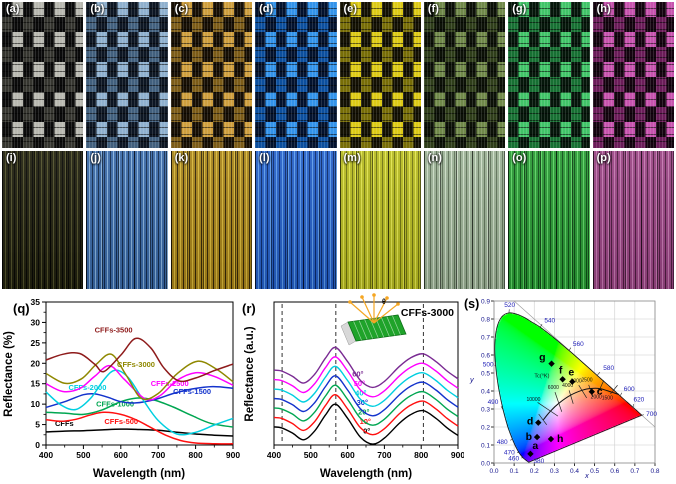  I want to click on q-series-label-CFFs-1500: CFFs-1500, so click(192, 391).